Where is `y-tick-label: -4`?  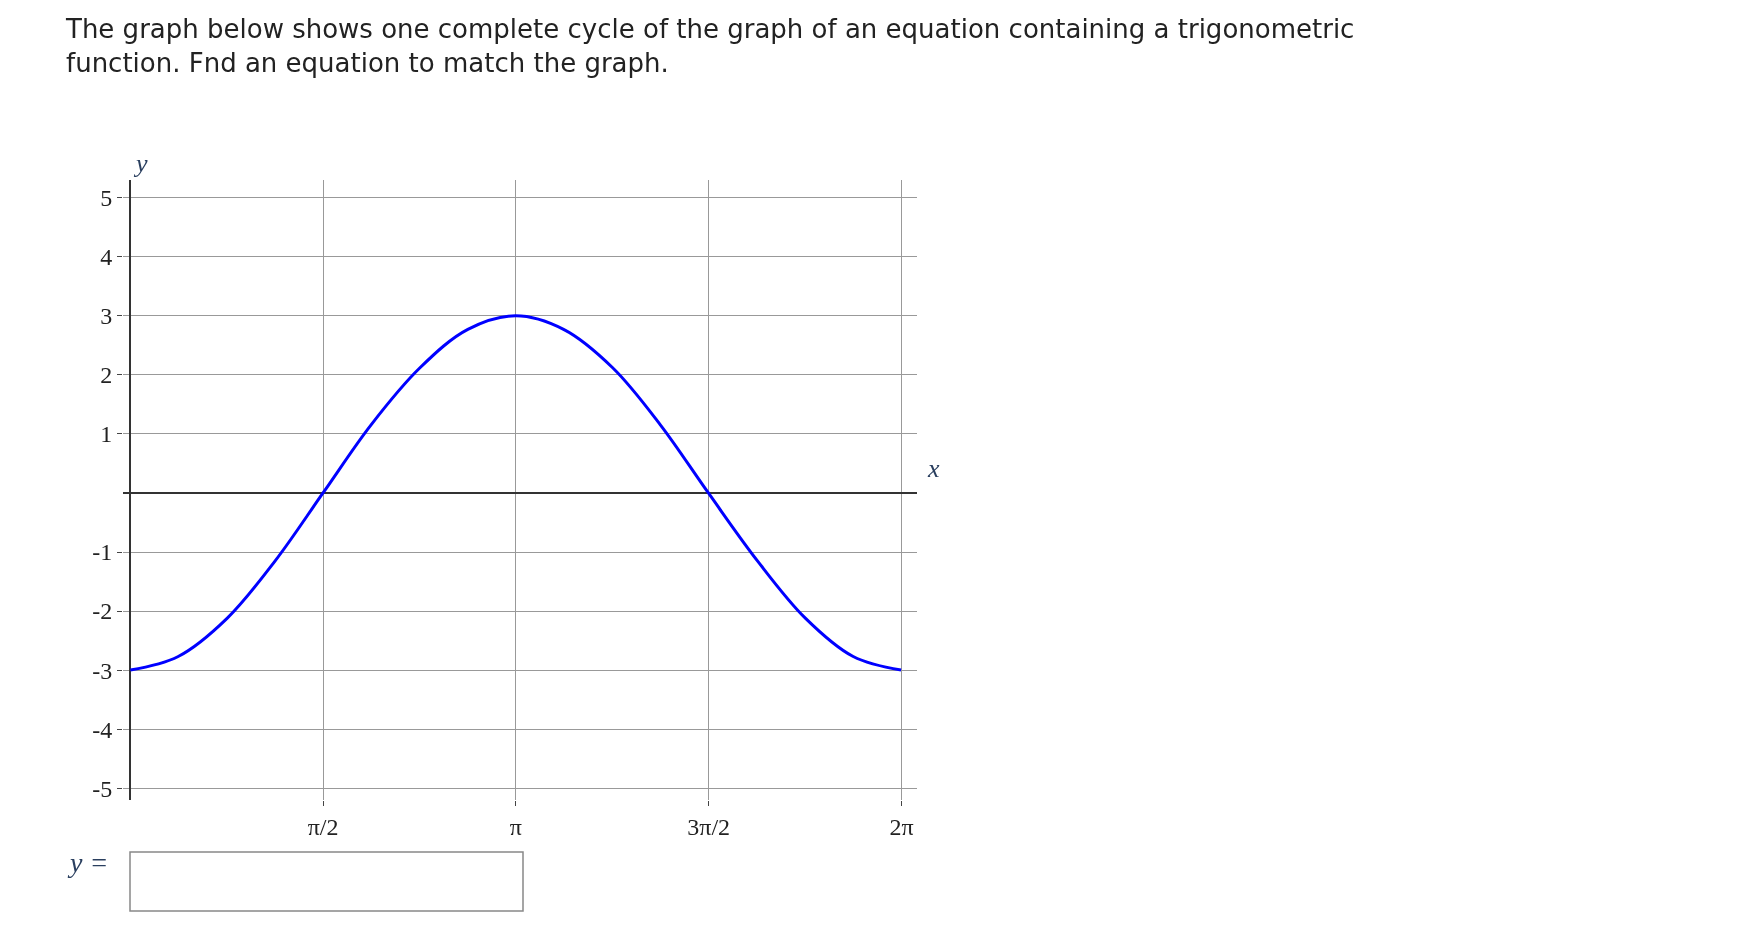
y-tick-label: -4 is located at coordinates (102, 729).